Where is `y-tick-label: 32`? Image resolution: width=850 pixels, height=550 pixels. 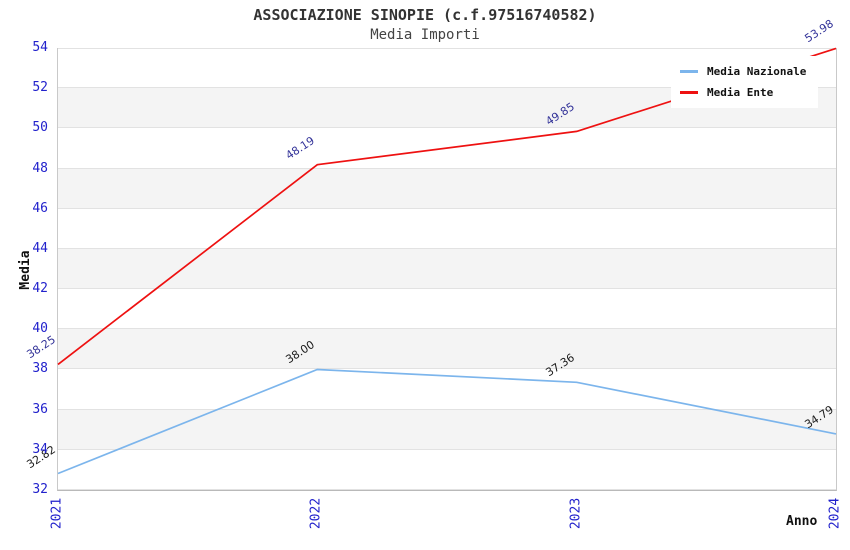
y-tick-label: 32 is located at coordinates (40, 489).